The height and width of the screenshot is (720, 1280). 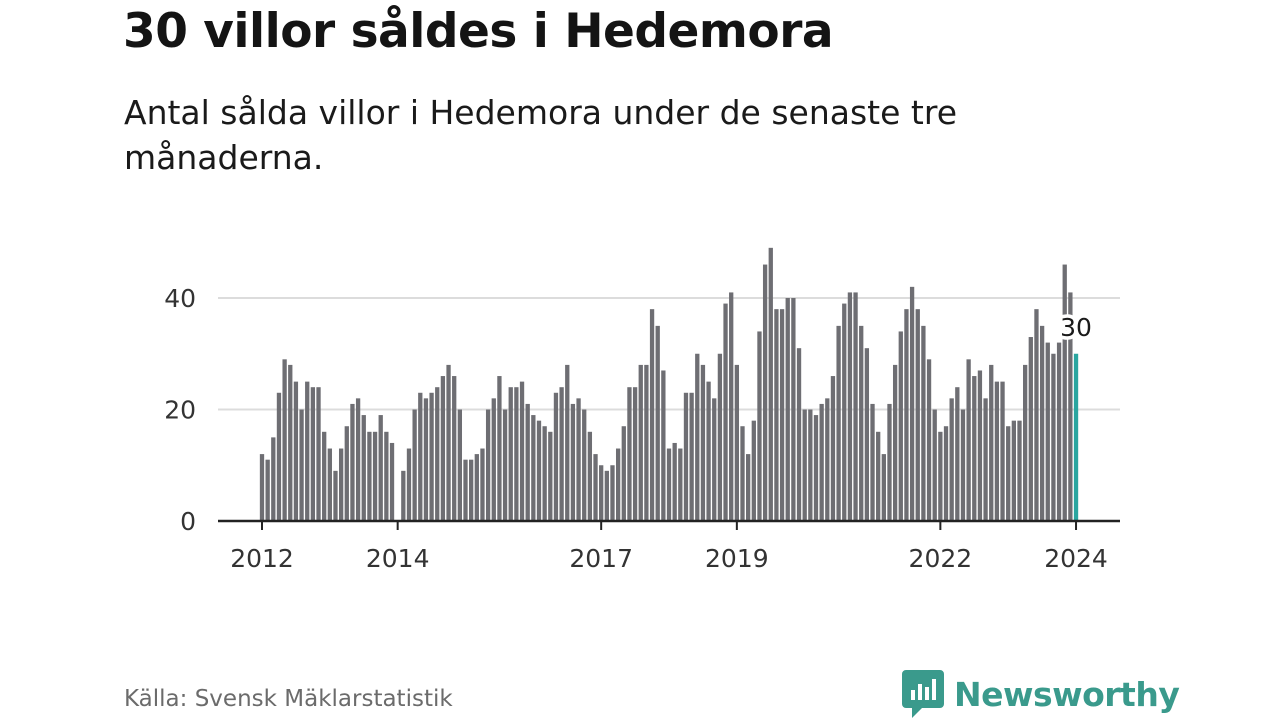 I want to click on bar-highlight, so click(x=1076, y=437).